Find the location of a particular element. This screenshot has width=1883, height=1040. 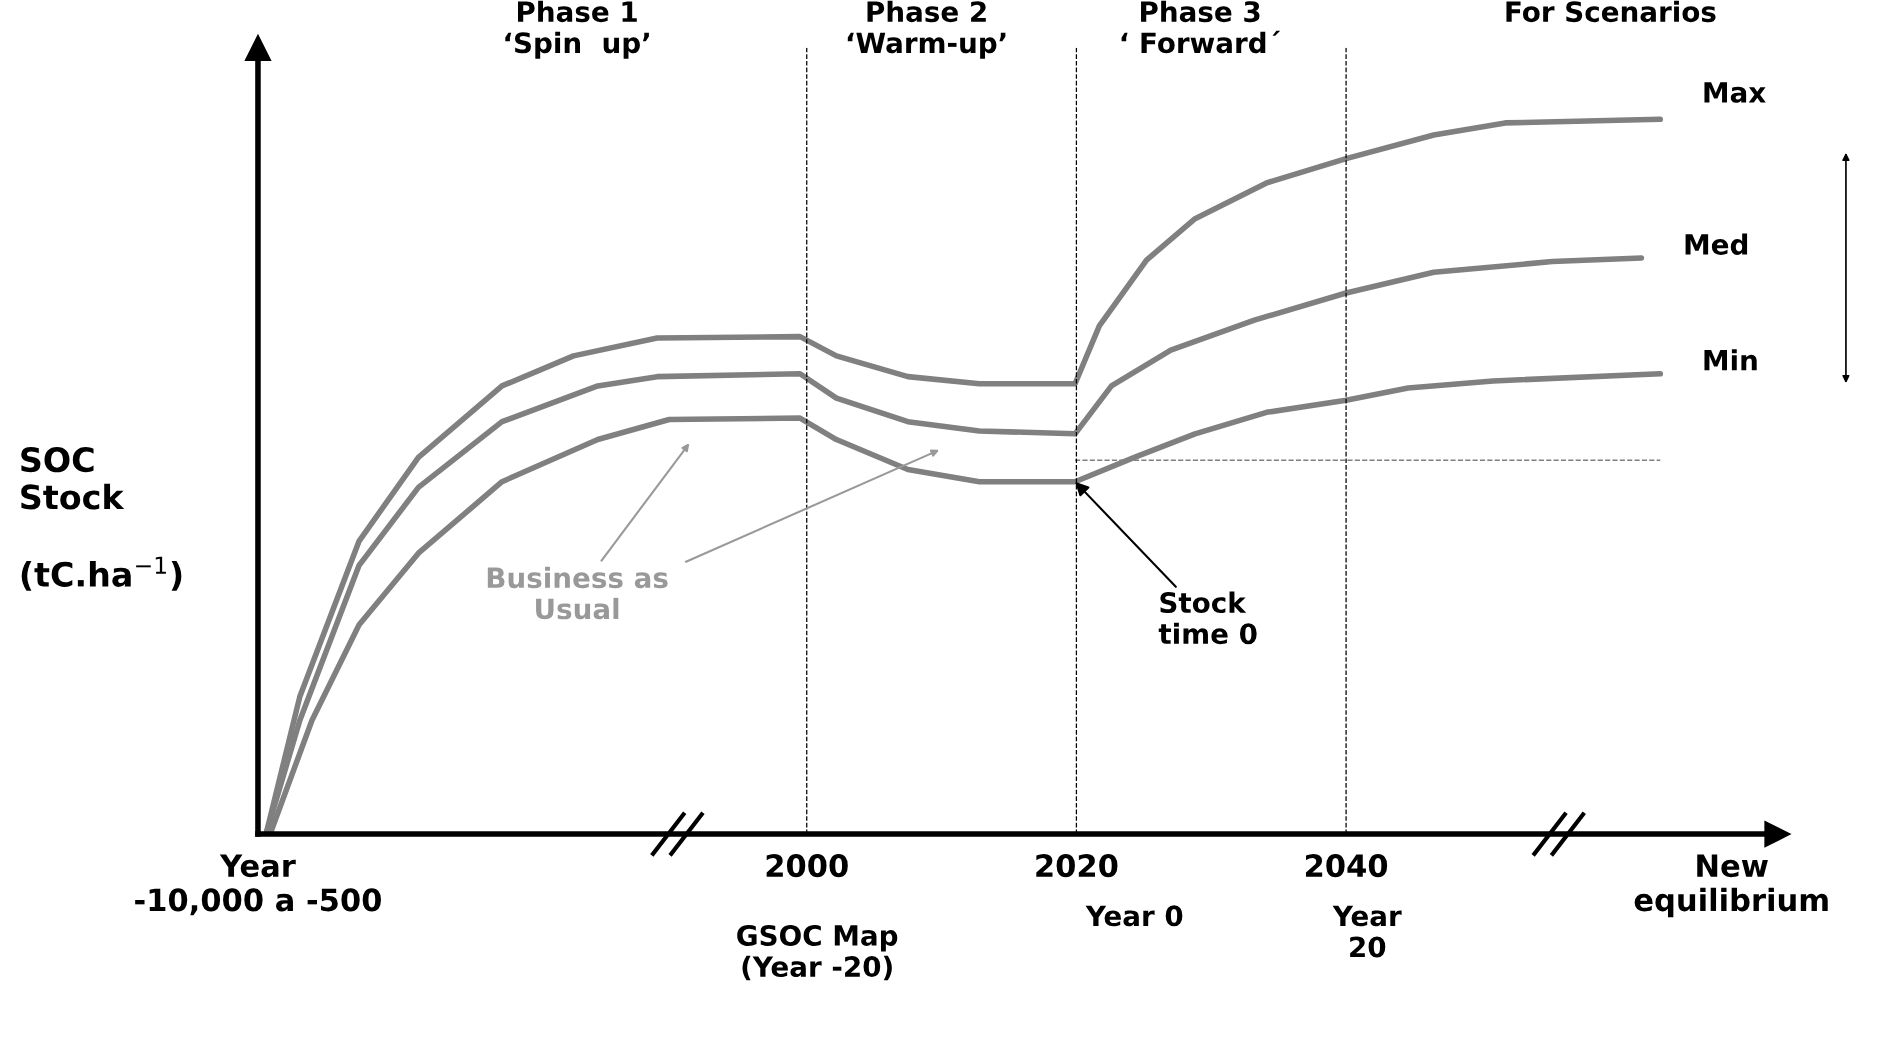

text: For Scenarios is located at coordinates (1611, 11).